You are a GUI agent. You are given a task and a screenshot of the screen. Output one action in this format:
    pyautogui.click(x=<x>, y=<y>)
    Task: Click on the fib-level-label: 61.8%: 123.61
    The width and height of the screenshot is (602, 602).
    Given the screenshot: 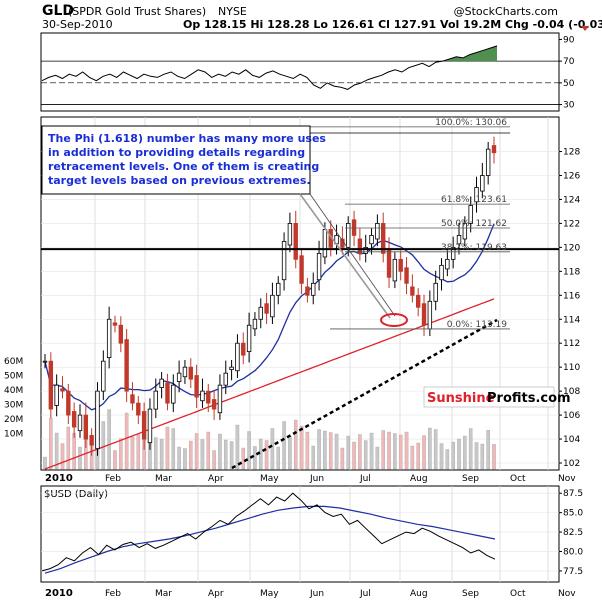 What is the action you would take?
    pyautogui.click(x=474, y=200)
    